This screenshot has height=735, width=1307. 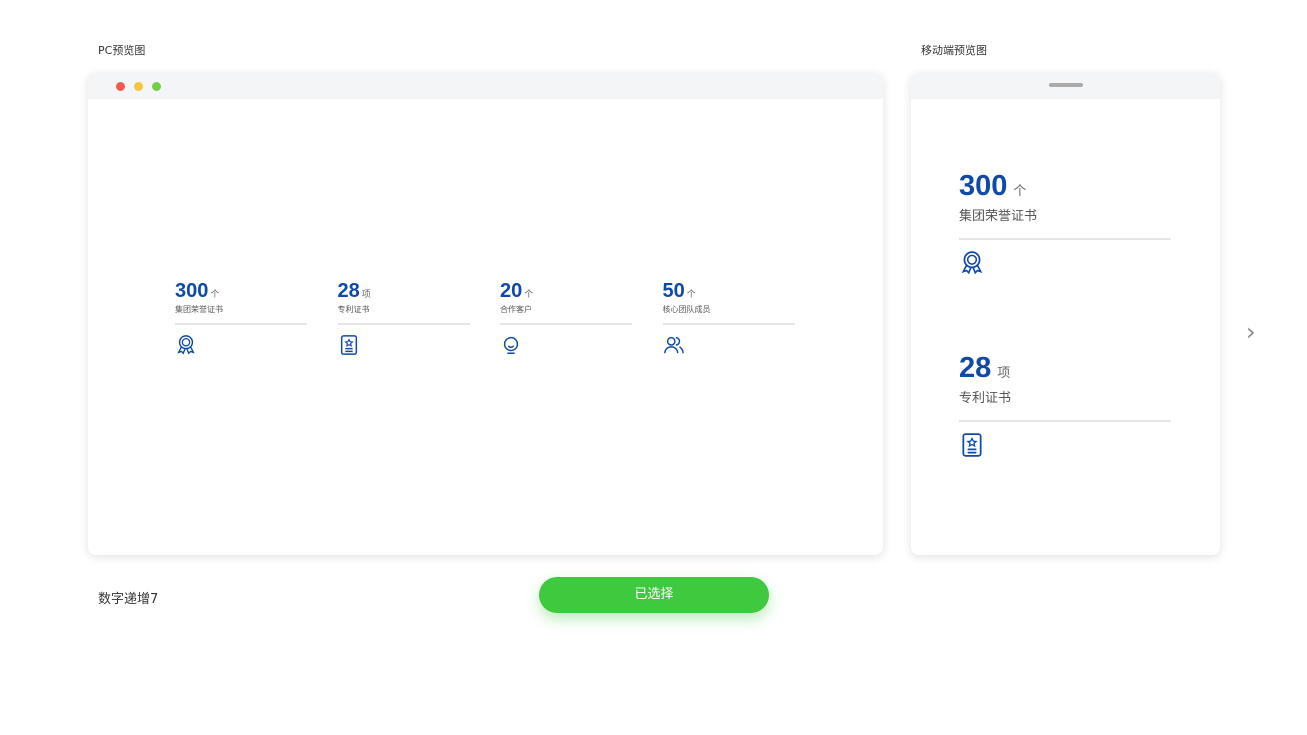 I want to click on stat-item: 50 个 核心团队成员, so click(x=728, y=318).